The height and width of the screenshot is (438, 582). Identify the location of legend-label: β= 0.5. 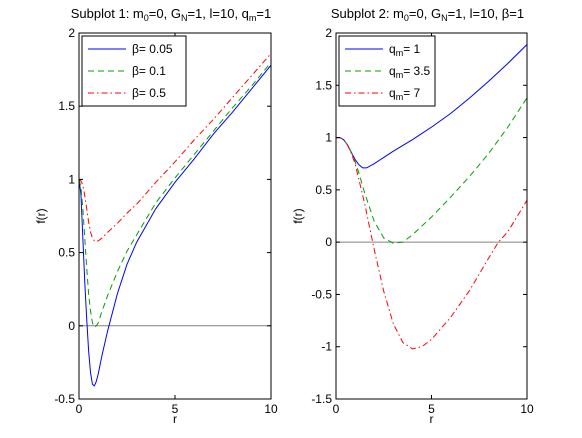
(149, 93).